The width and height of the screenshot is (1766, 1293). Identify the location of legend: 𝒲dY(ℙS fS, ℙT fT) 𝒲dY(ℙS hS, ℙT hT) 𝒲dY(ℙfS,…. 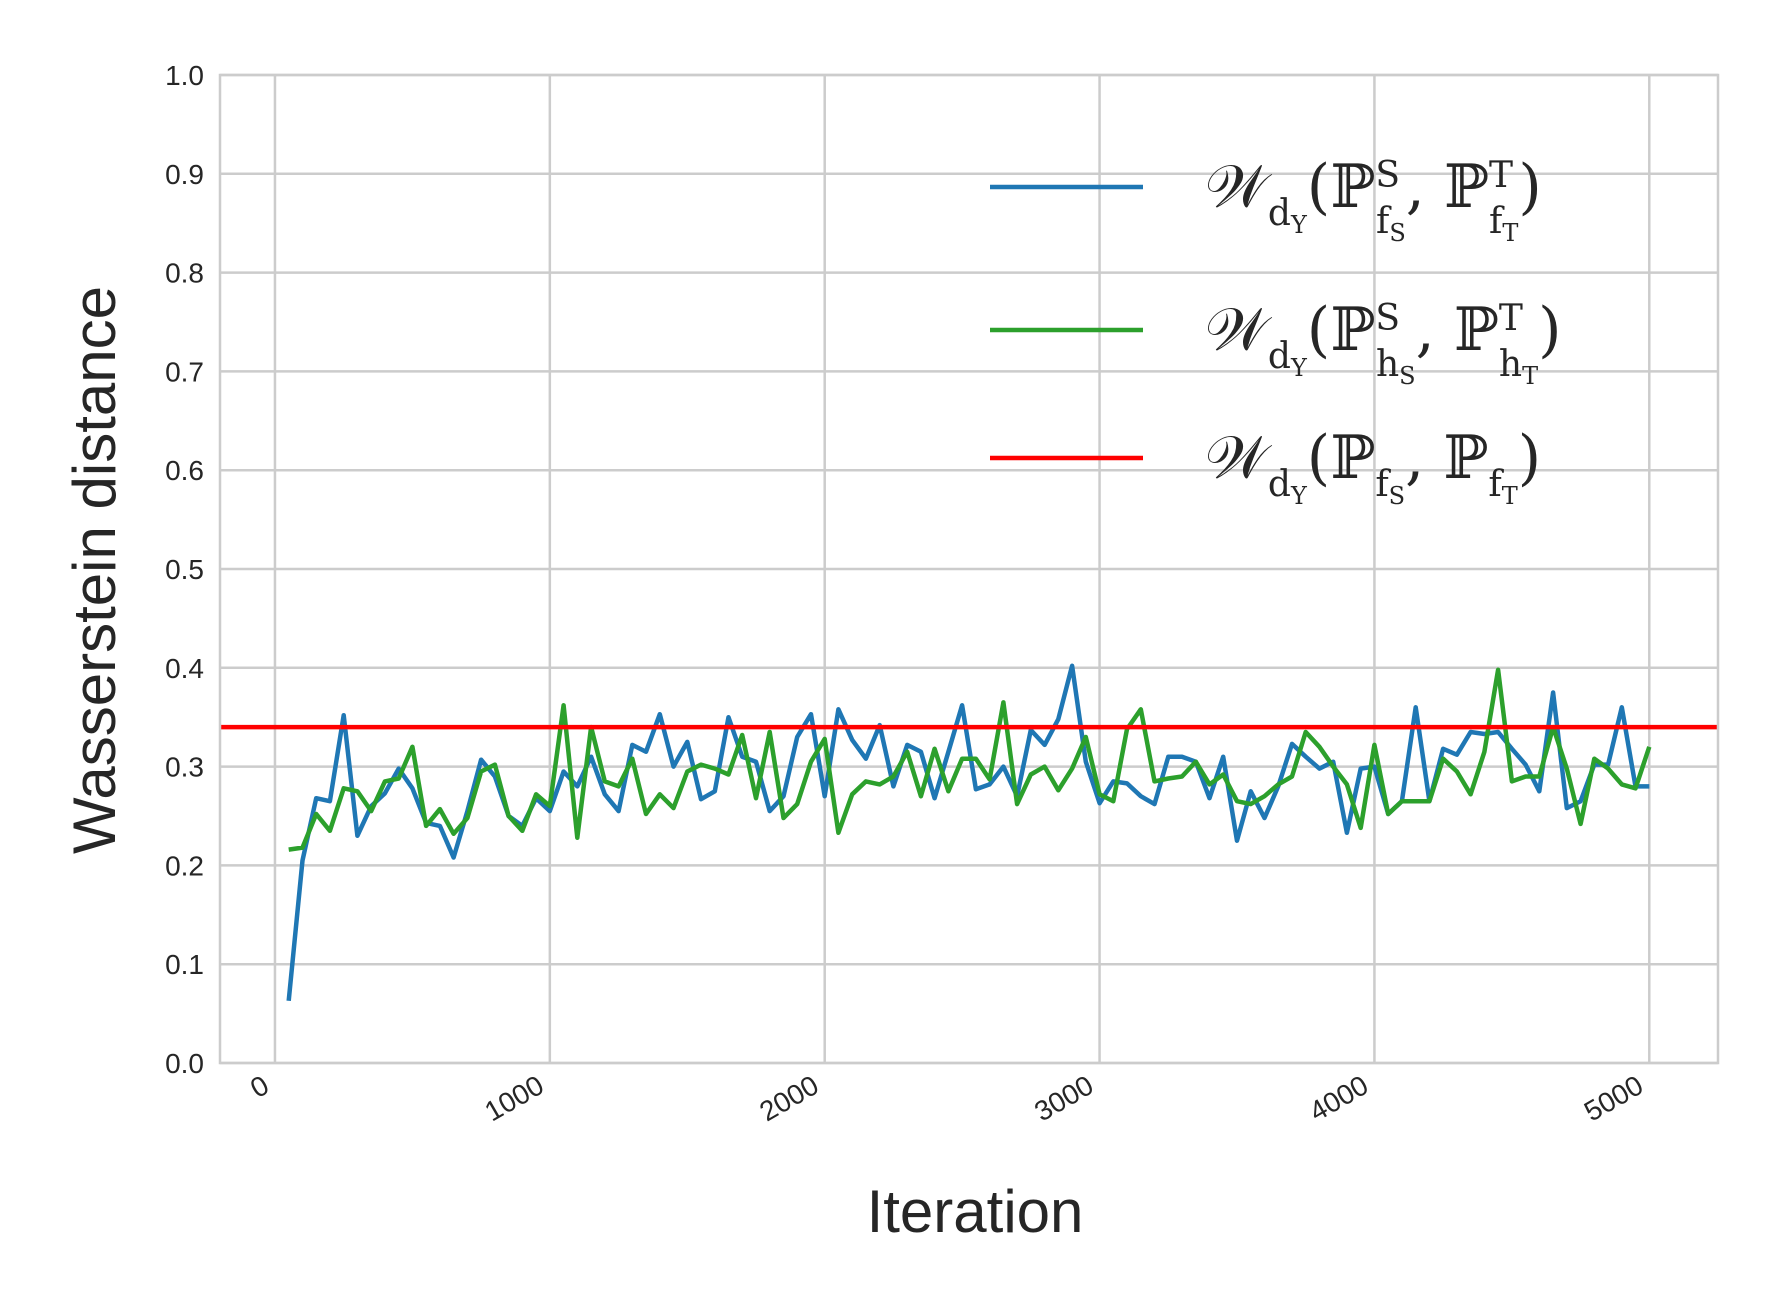
(1276, 331).